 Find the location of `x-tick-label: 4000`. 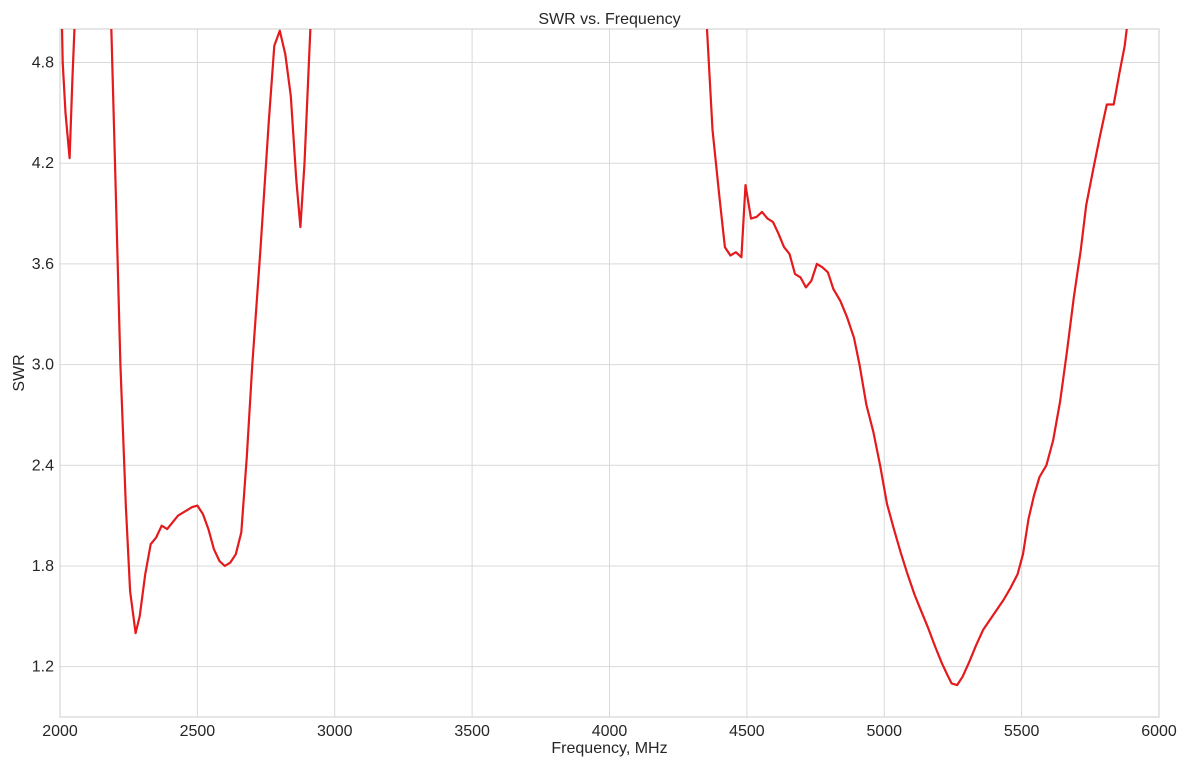

x-tick-label: 4000 is located at coordinates (610, 731).